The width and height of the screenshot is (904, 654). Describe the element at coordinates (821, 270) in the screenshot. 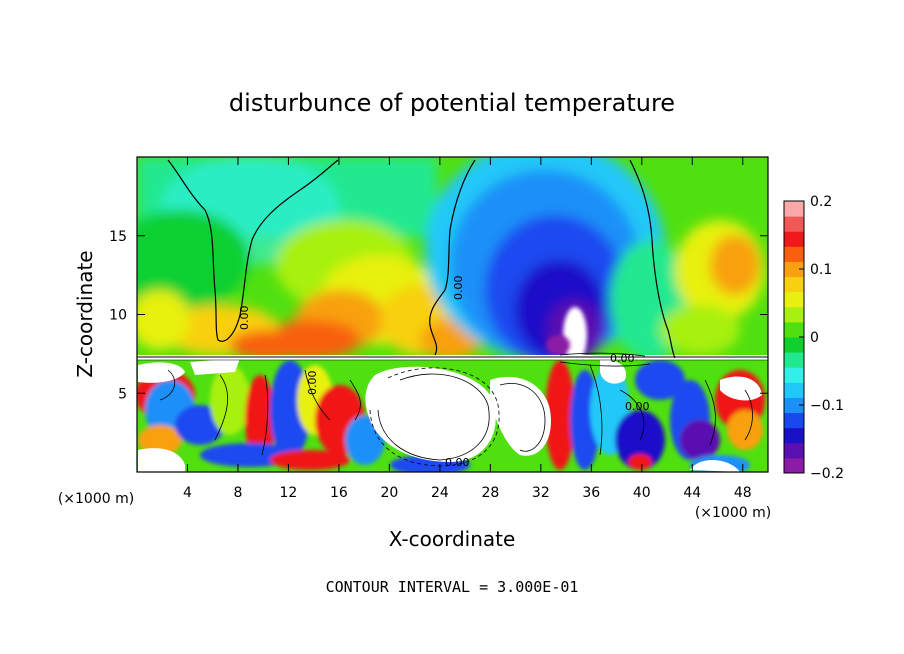

I see `colorbar-tick-label: 0.1` at that location.